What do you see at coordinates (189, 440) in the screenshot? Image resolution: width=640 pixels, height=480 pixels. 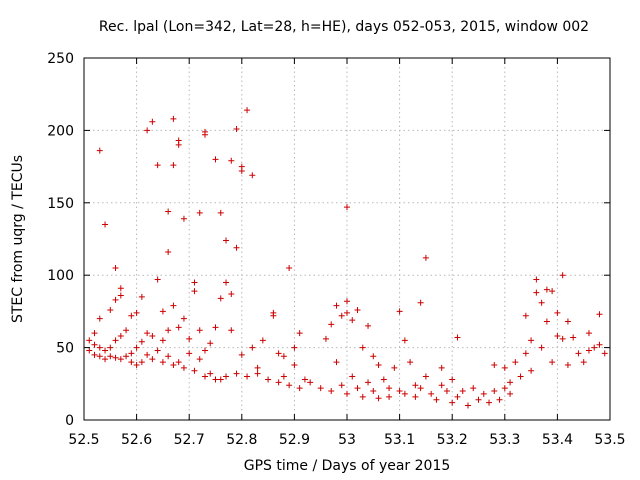 I see `x-tick-label: 52.7` at bounding box center [189, 440].